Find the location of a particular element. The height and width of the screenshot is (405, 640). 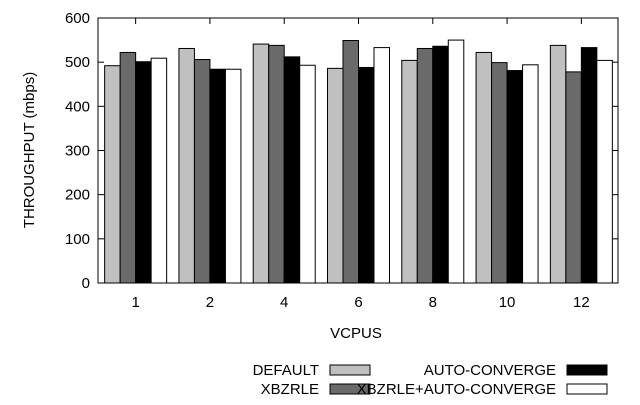

y-tick-label: 0 is located at coordinates (86, 283).